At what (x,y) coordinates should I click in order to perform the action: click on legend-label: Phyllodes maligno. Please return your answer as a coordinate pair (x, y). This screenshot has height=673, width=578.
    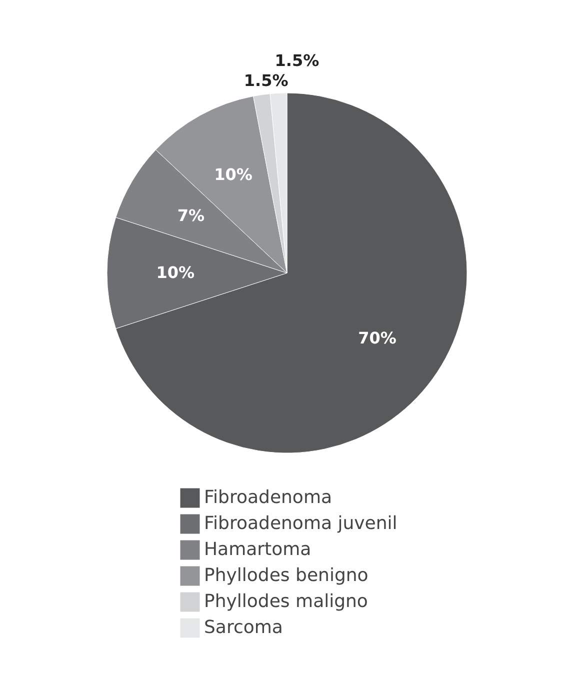
    Looking at the image, I should click on (286, 601).